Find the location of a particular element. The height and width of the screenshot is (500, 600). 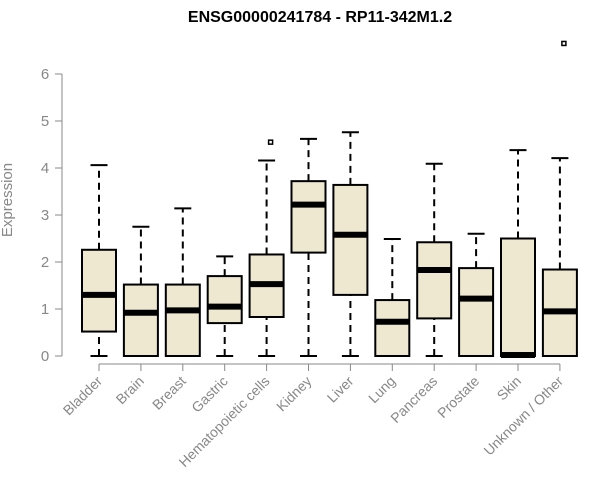

y-tick-label: 1 is located at coordinates (45, 309).